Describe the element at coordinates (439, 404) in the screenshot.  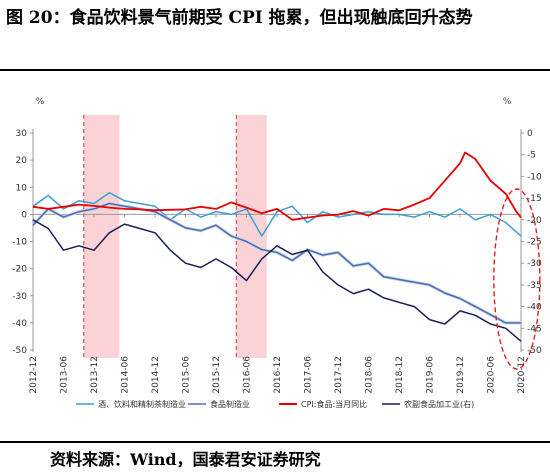
I see `legend-label-4: 农副食品加工业(右)` at that location.